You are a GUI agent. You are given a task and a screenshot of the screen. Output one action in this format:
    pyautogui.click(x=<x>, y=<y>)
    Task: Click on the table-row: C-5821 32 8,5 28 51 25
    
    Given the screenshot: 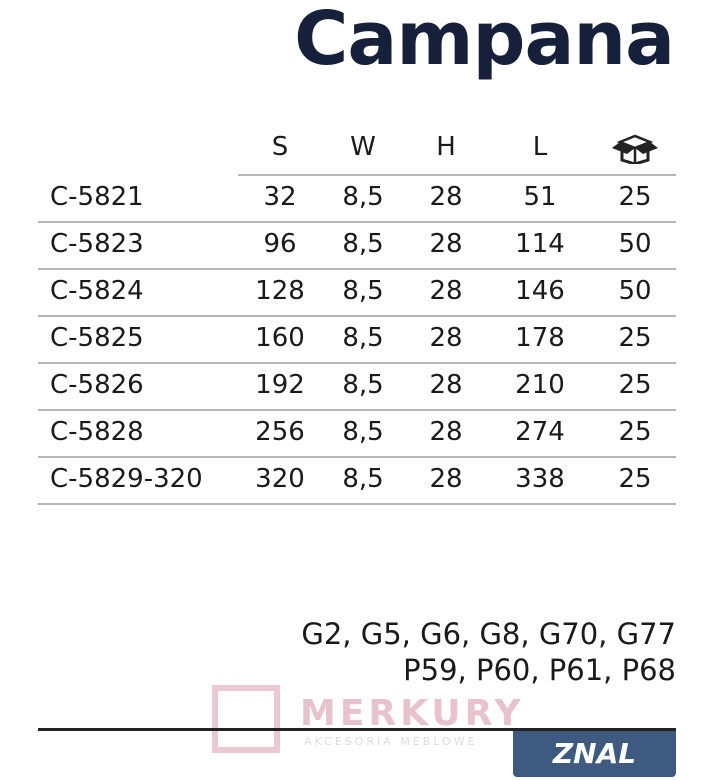 What is the action you would take?
    pyautogui.click(x=357, y=198)
    